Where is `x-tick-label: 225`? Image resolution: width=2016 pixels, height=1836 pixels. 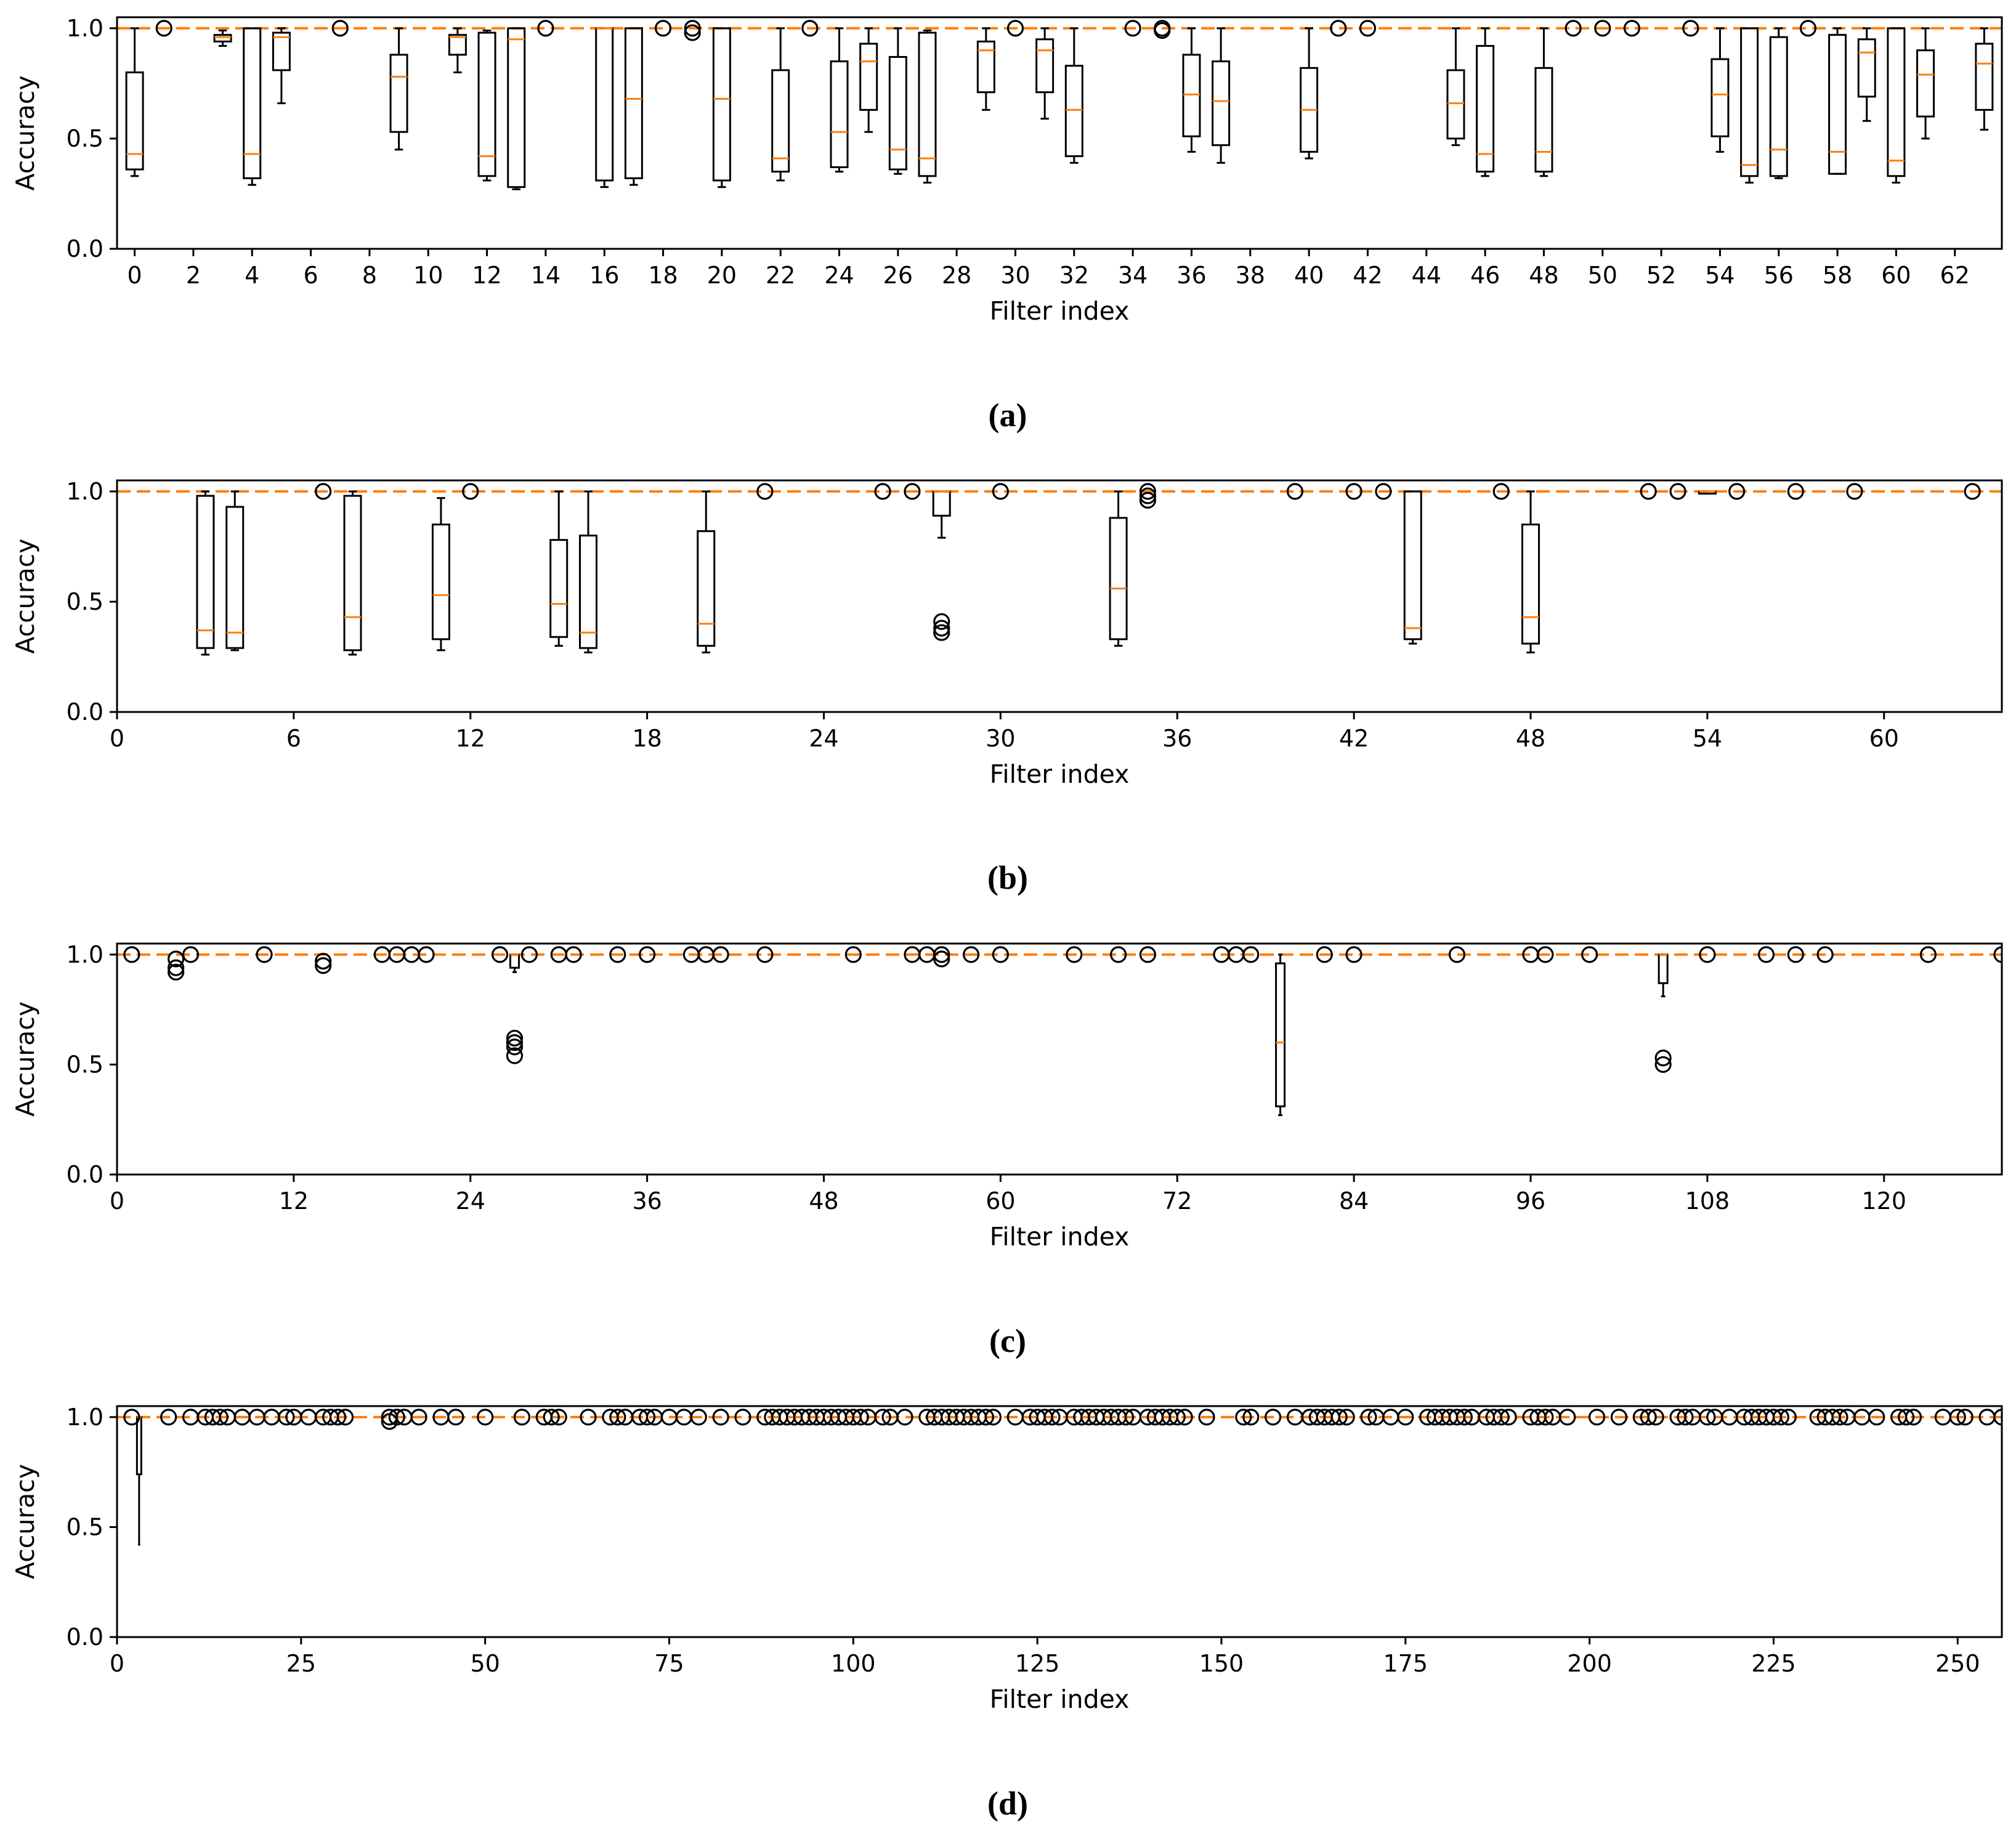 x-tick-label: 225 is located at coordinates (1773, 1663).